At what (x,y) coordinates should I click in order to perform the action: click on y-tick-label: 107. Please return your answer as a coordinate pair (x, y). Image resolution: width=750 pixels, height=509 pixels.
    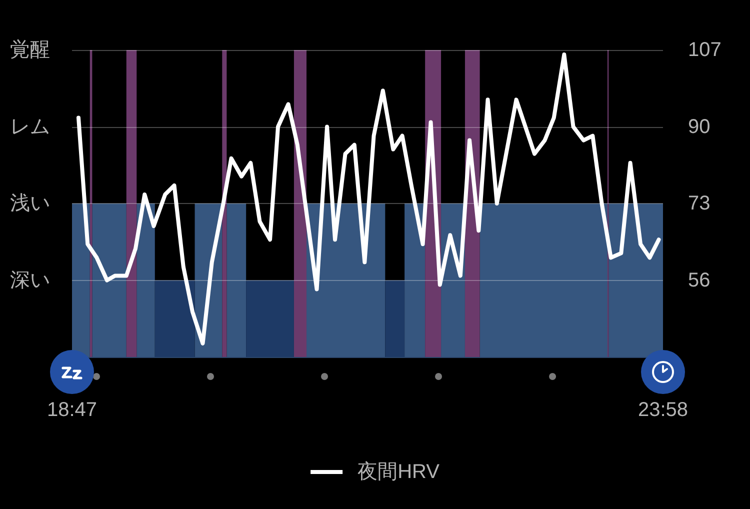
    Looking at the image, I should click on (705, 50).